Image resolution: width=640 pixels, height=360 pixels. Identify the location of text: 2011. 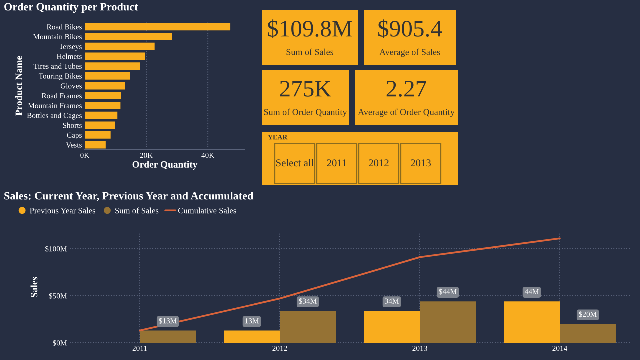
(337, 163).